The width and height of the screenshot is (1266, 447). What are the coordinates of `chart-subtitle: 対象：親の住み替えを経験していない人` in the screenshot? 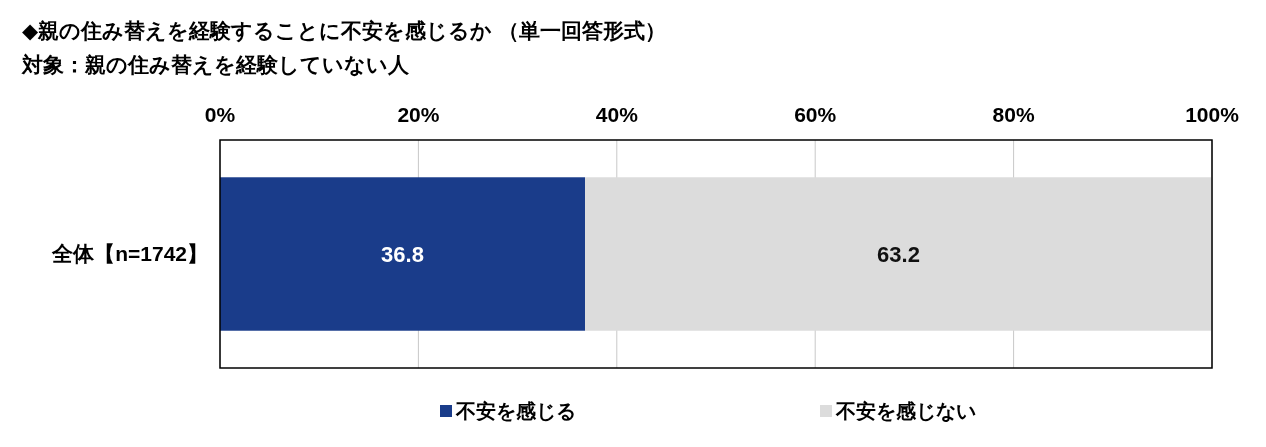 It's located at (215, 65).